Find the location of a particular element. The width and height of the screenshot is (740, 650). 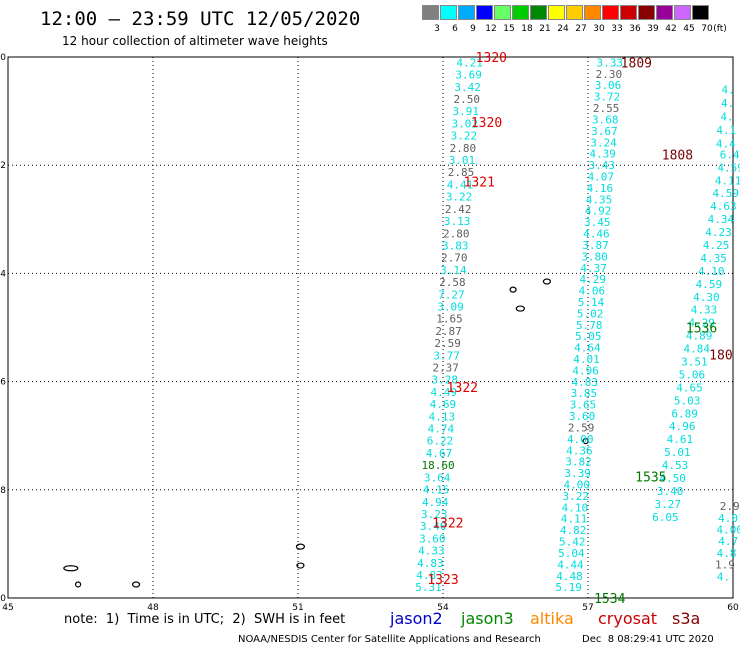

wave-height-value: 18.60 is located at coordinates (437, 465).